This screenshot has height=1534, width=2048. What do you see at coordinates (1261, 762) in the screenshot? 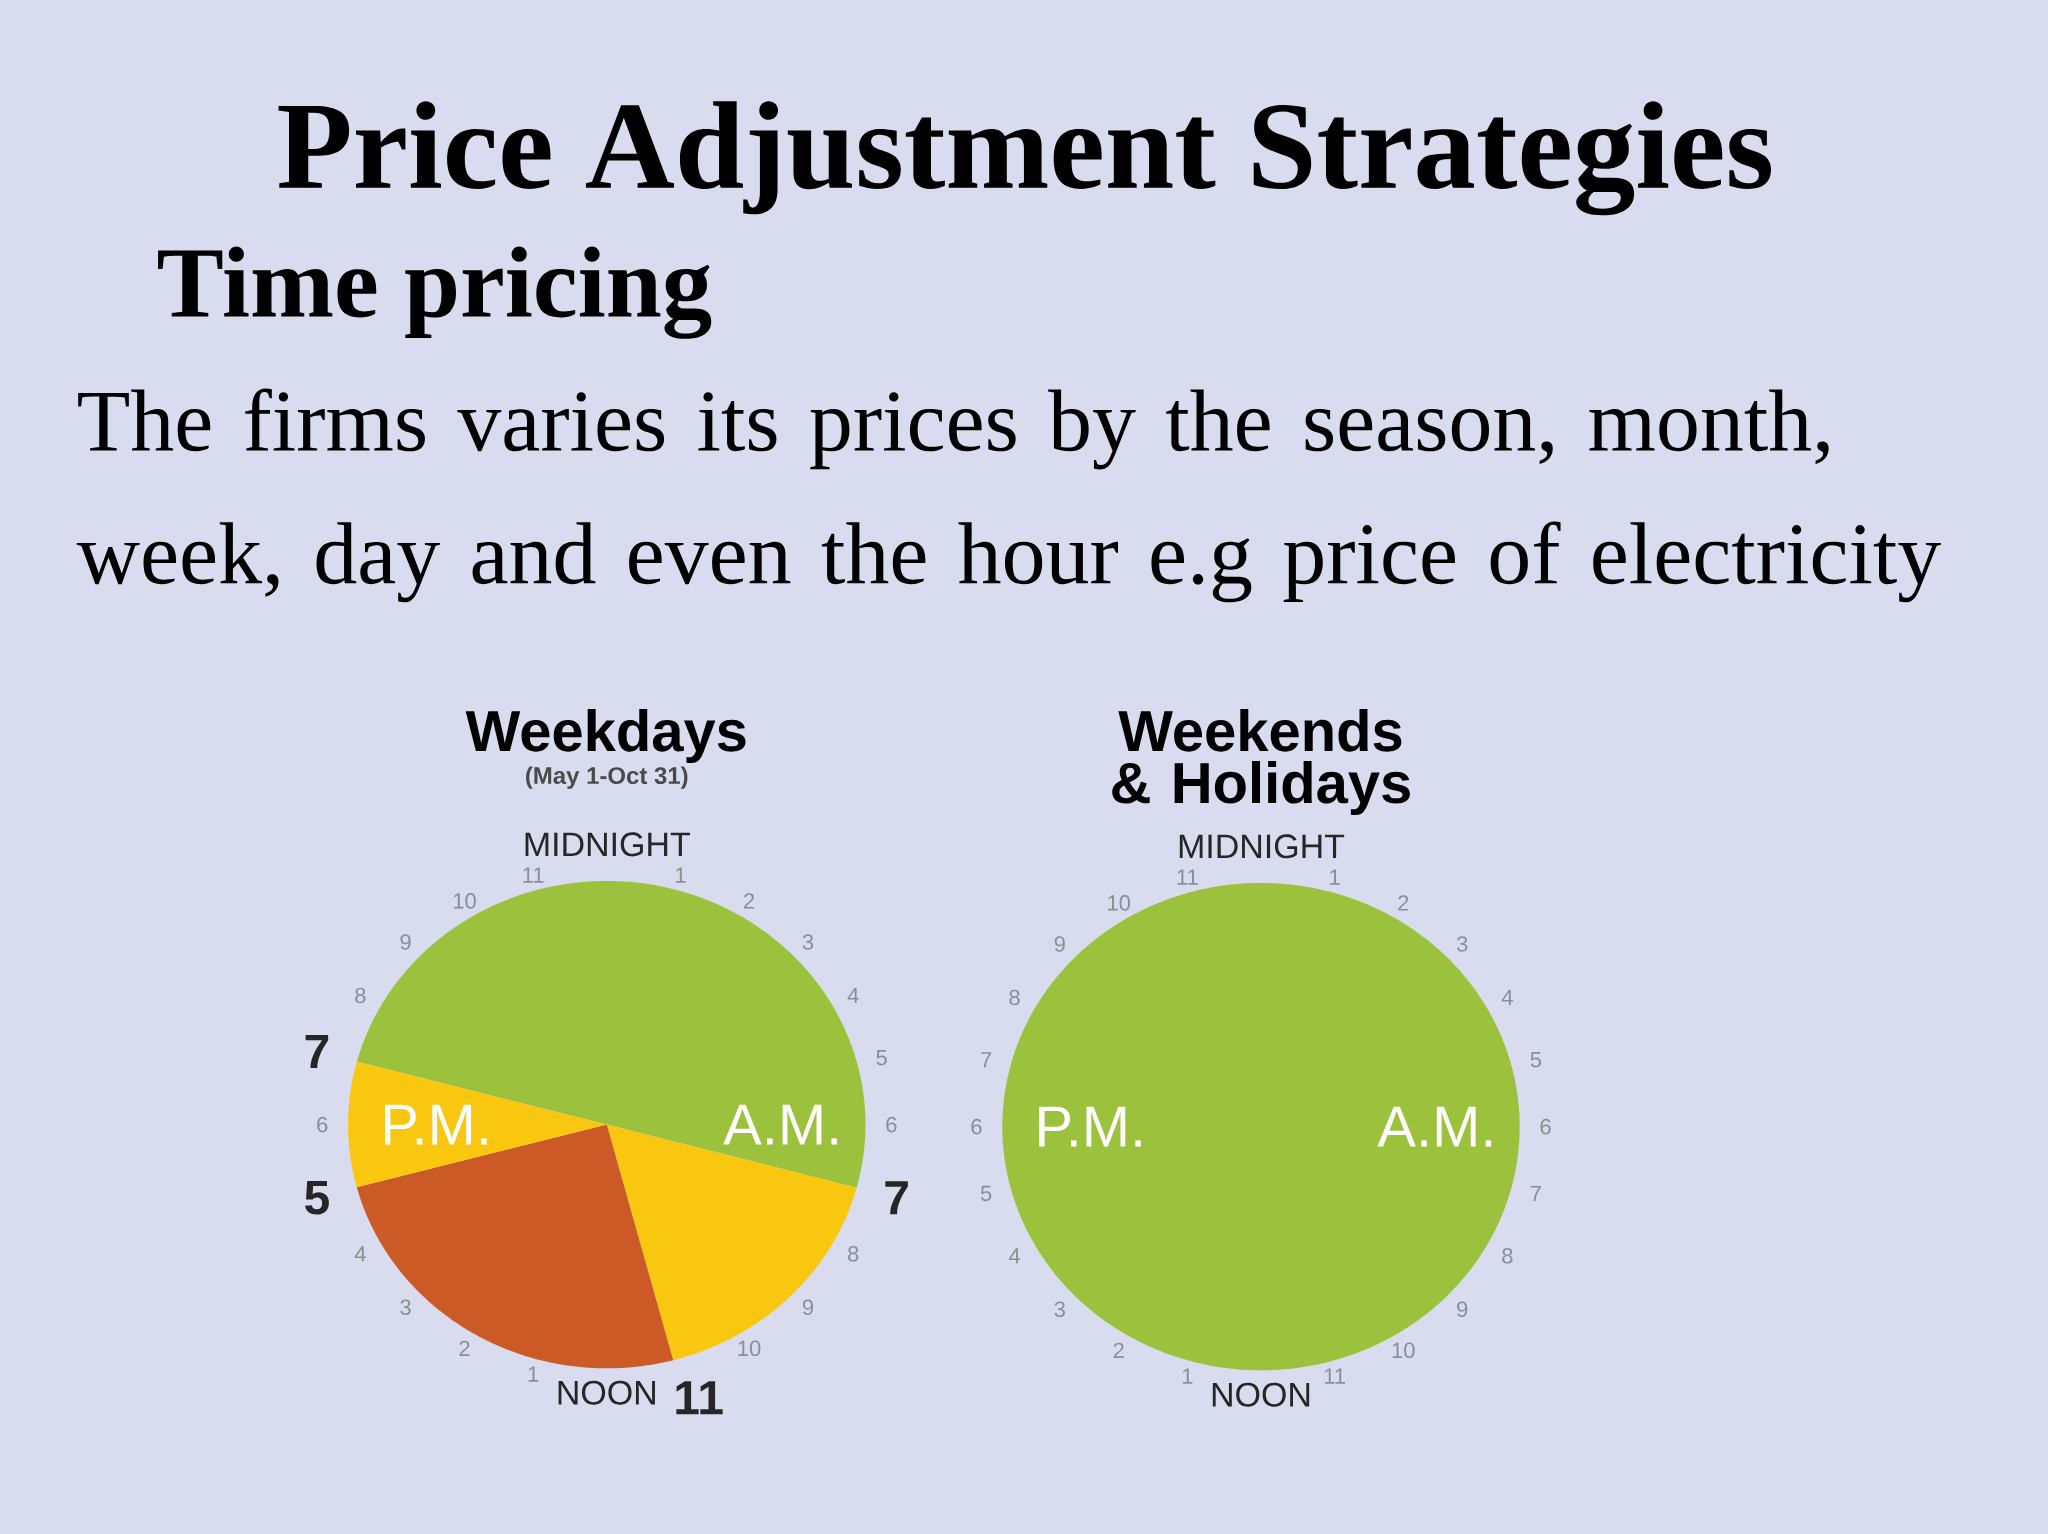
I see `chart-title: Weekends & Holidays` at bounding box center [1261, 762].